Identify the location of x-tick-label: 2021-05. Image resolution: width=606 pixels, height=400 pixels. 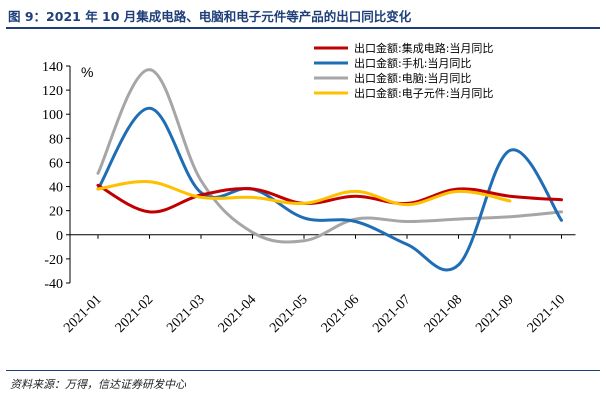
(289, 314).